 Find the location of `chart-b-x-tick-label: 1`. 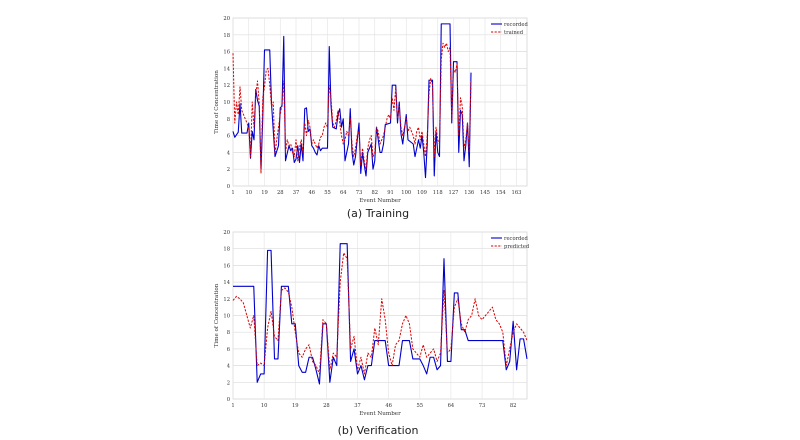

chart-b-x-tick-label: 1 is located at coordinates (232, 406).